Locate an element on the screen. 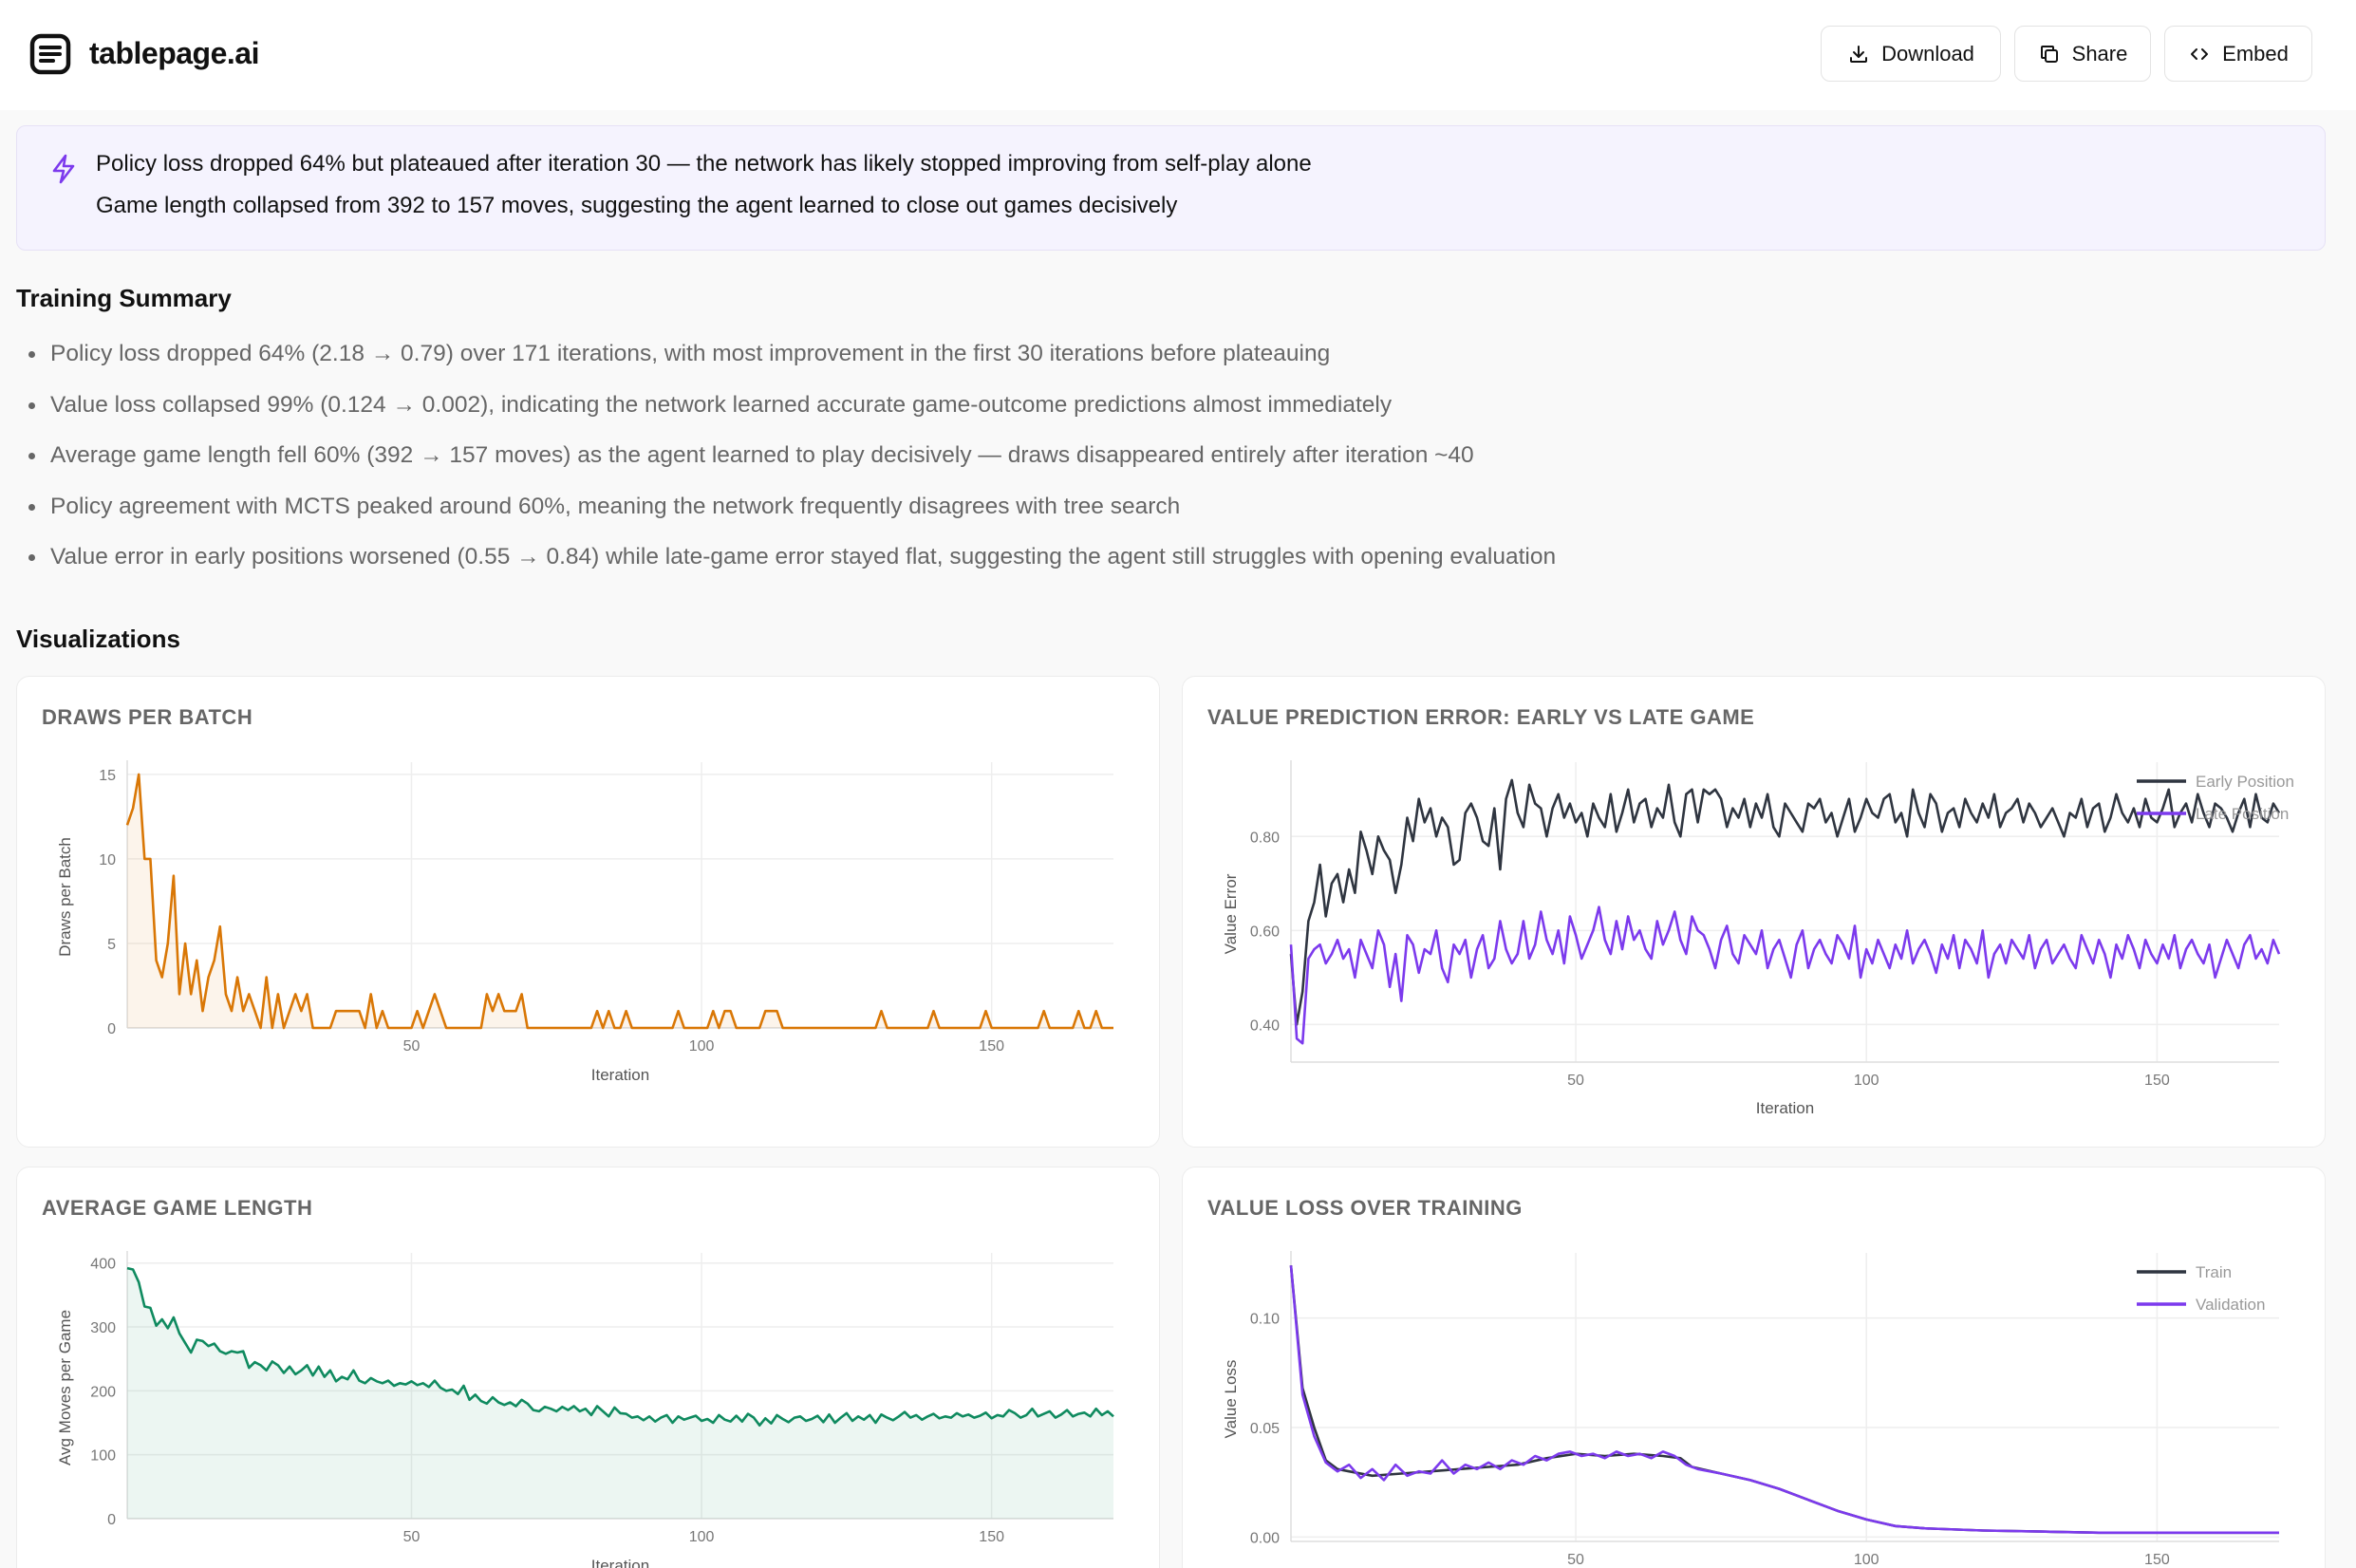 The width and height of the screenshot is (2356, 1568). legend-label: Early Position is located at coordinates (2245, 782).